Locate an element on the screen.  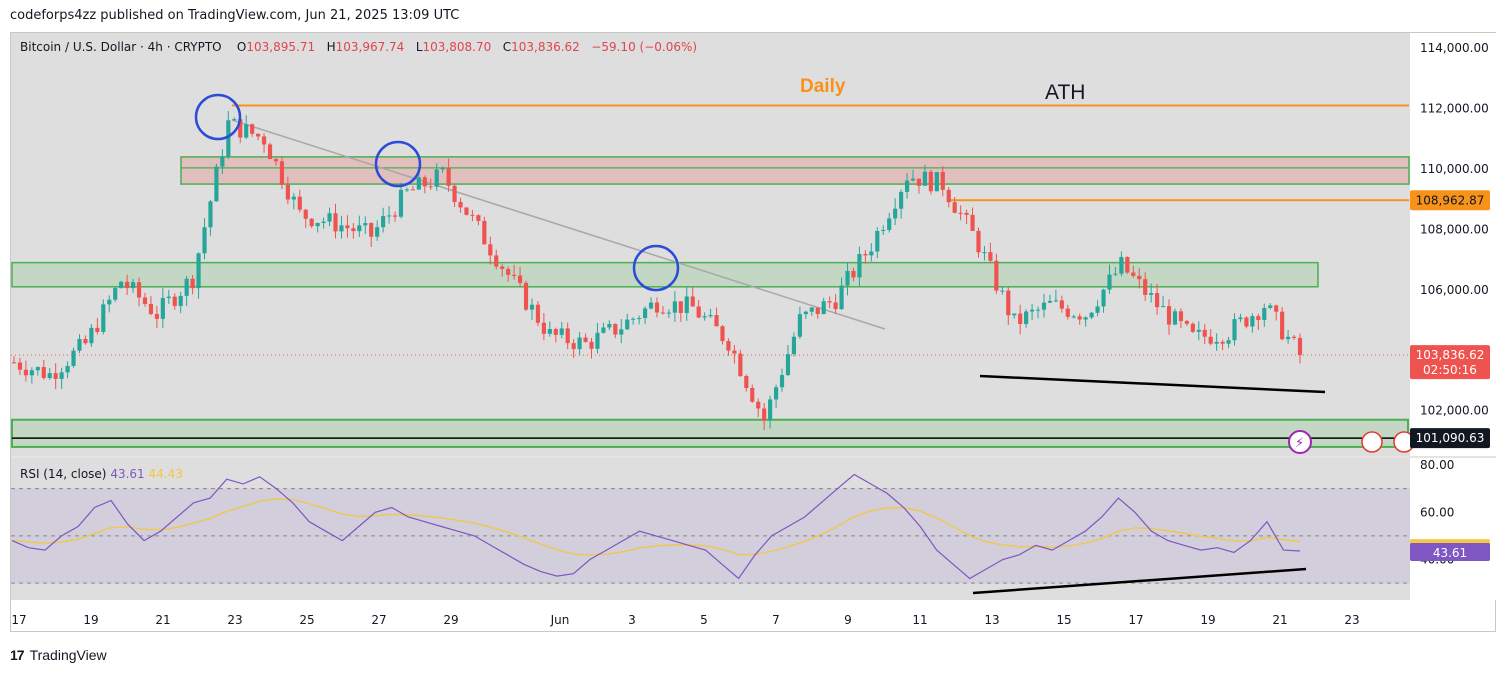
time-tick-label: 9 is located at coordinates (848, 620).